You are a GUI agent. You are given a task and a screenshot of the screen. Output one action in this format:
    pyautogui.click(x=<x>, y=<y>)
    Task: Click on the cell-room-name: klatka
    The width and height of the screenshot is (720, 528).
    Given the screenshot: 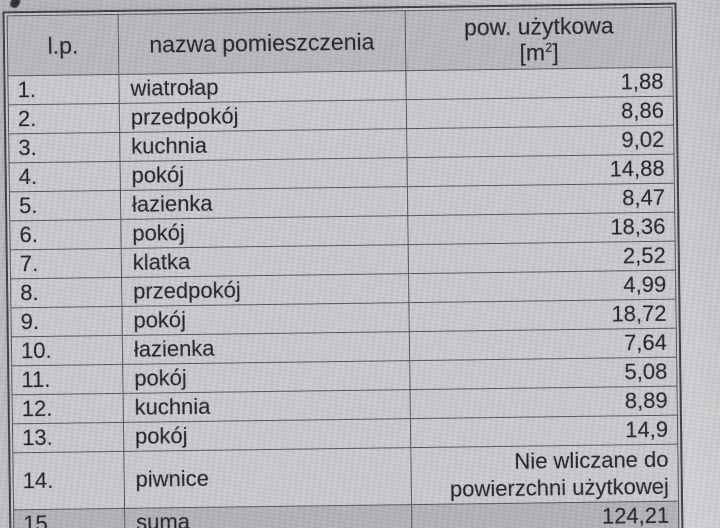 What is the action you would take?
    pyautogui.click(x=264, y=261)
    